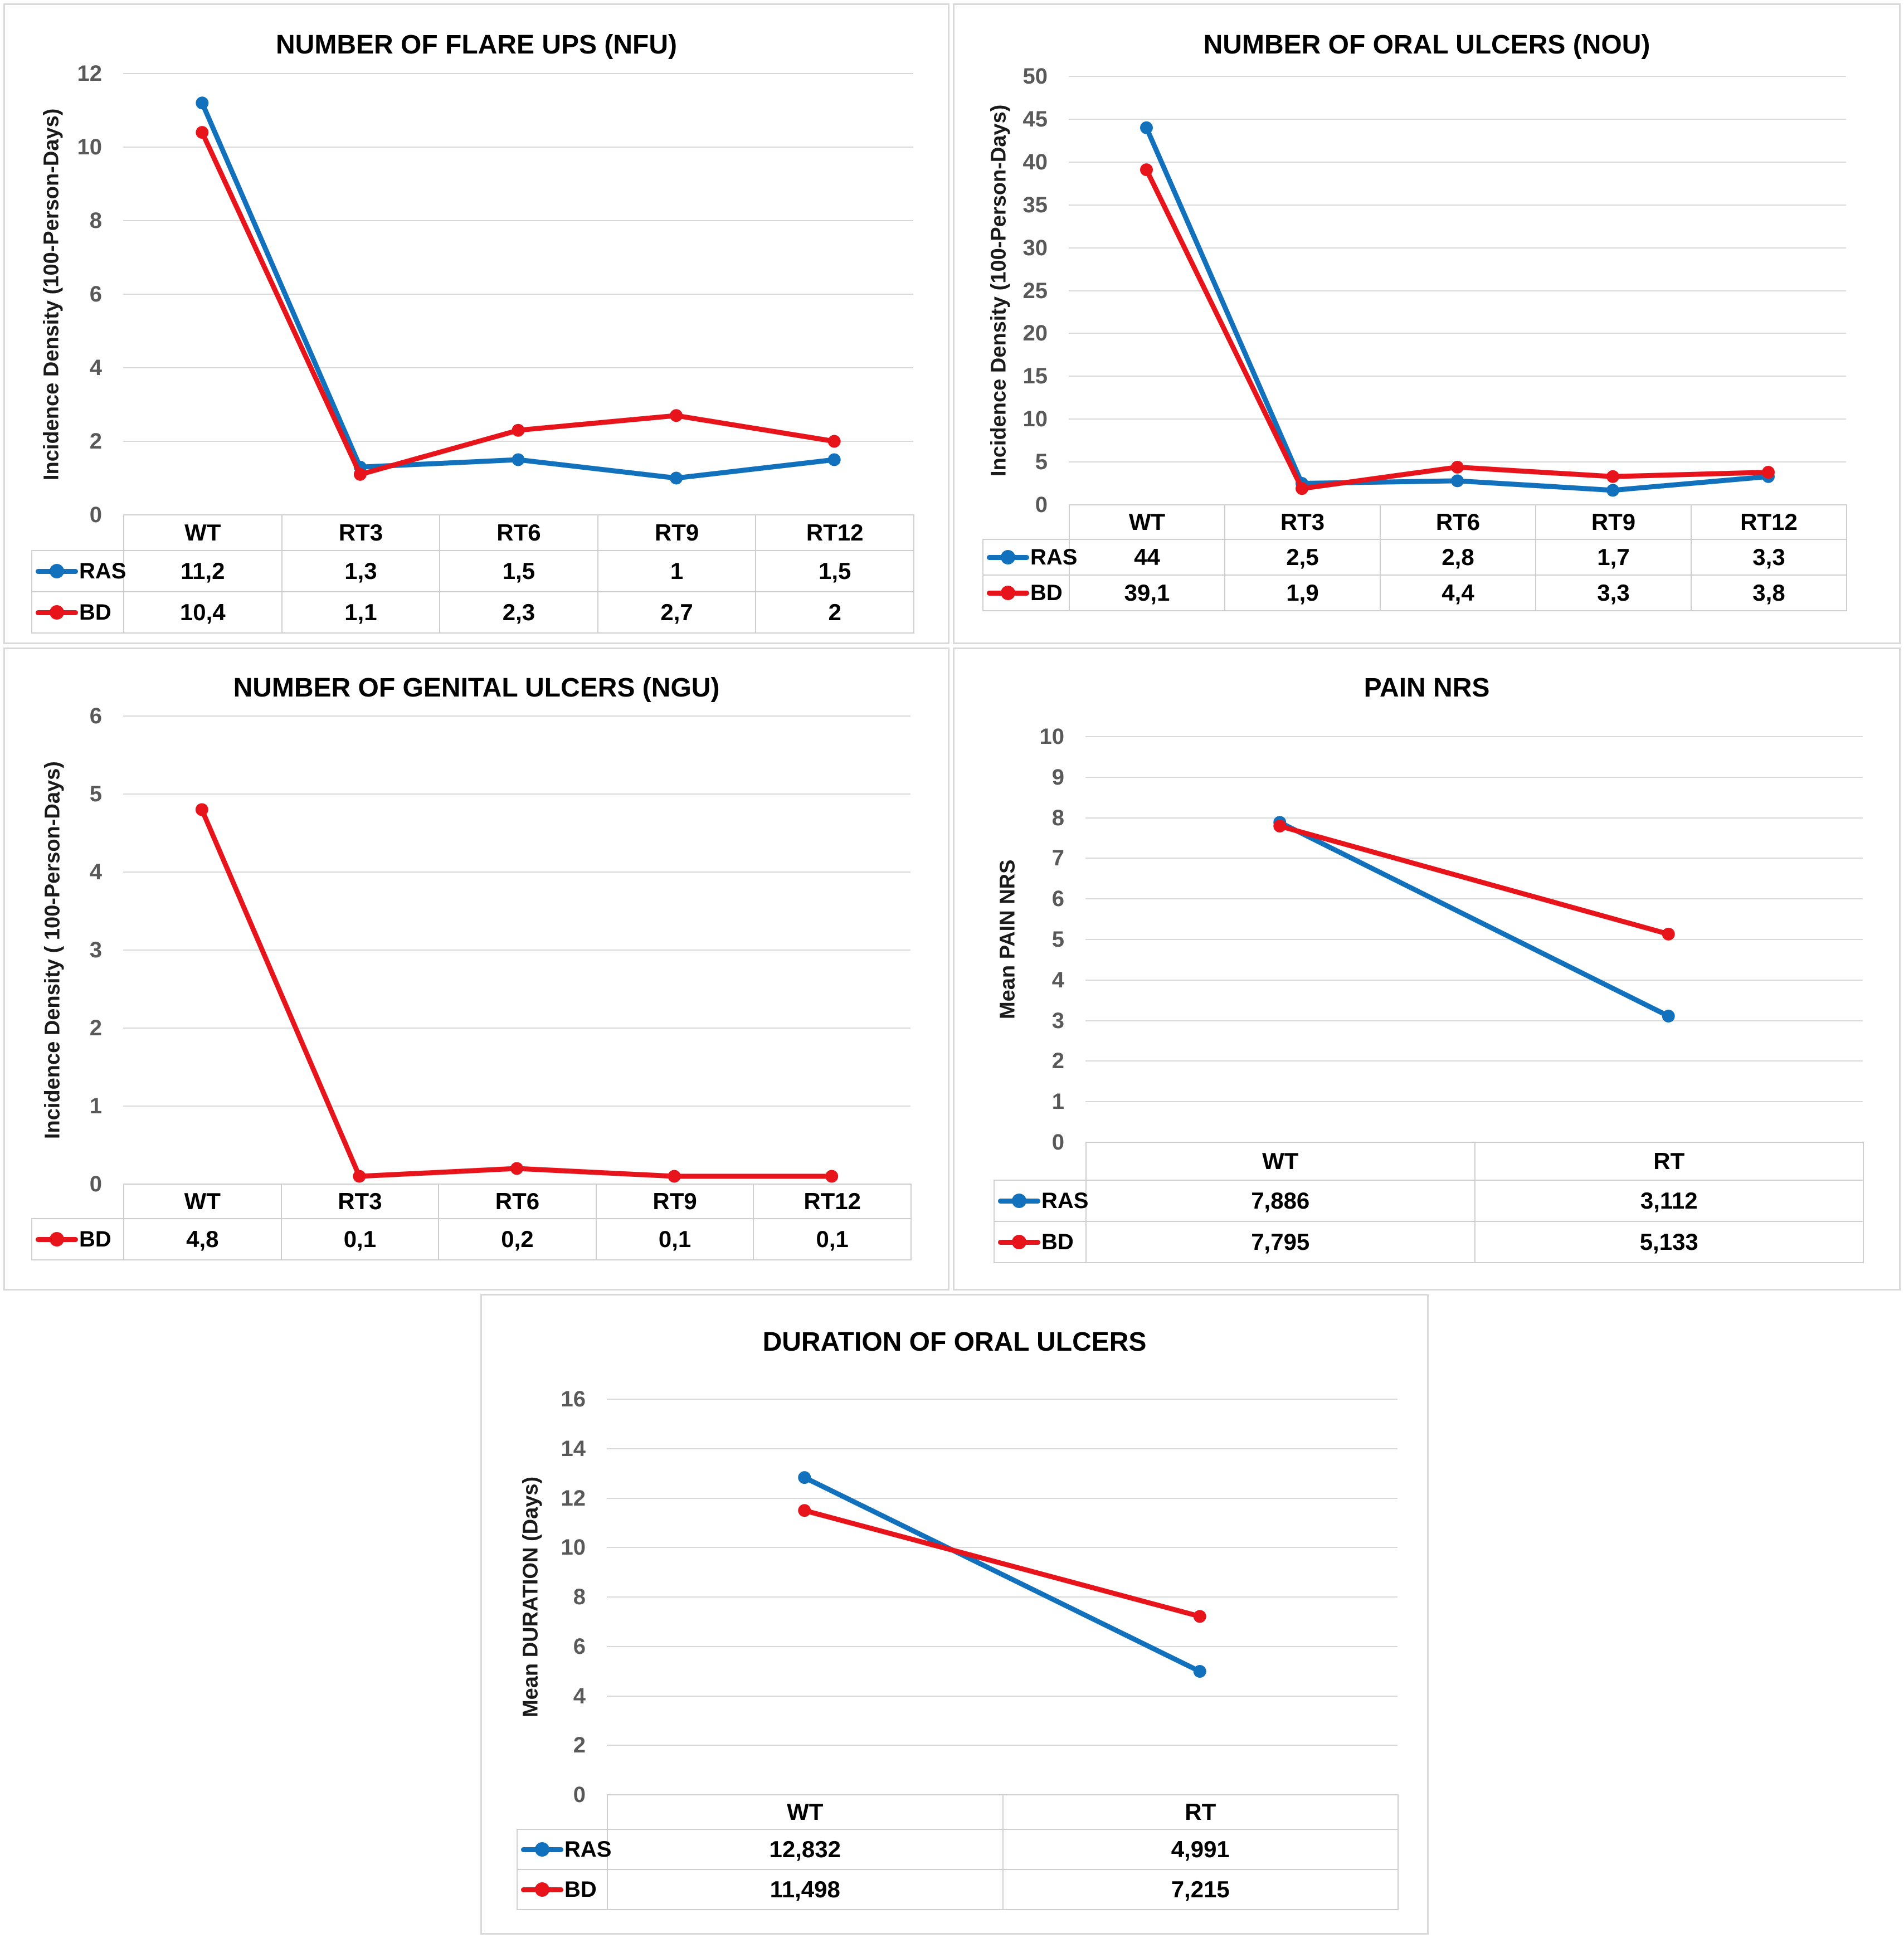  Describe the element at coordinates (1458, 557) in the screenshot. I see `value-cell: 2,8` at that location.